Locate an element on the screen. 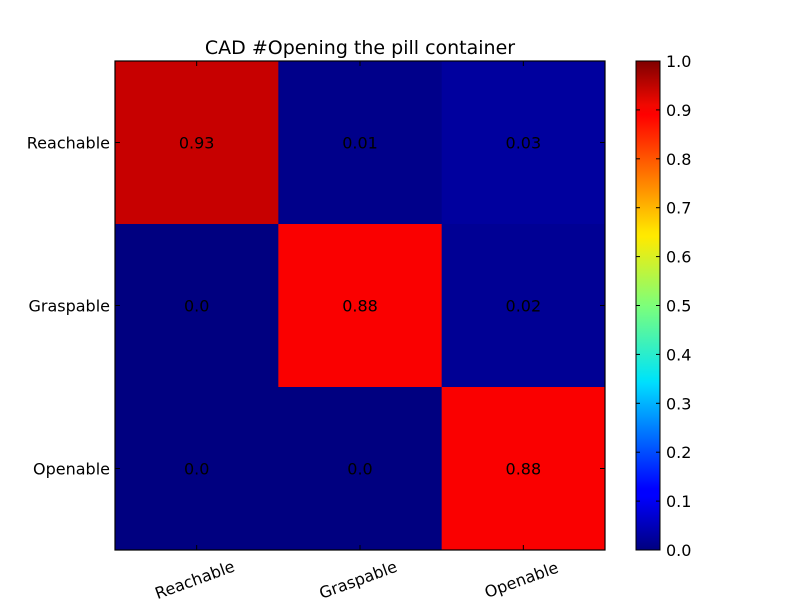  cell-value-label: 0.93 is located at coordinates (197, 143).